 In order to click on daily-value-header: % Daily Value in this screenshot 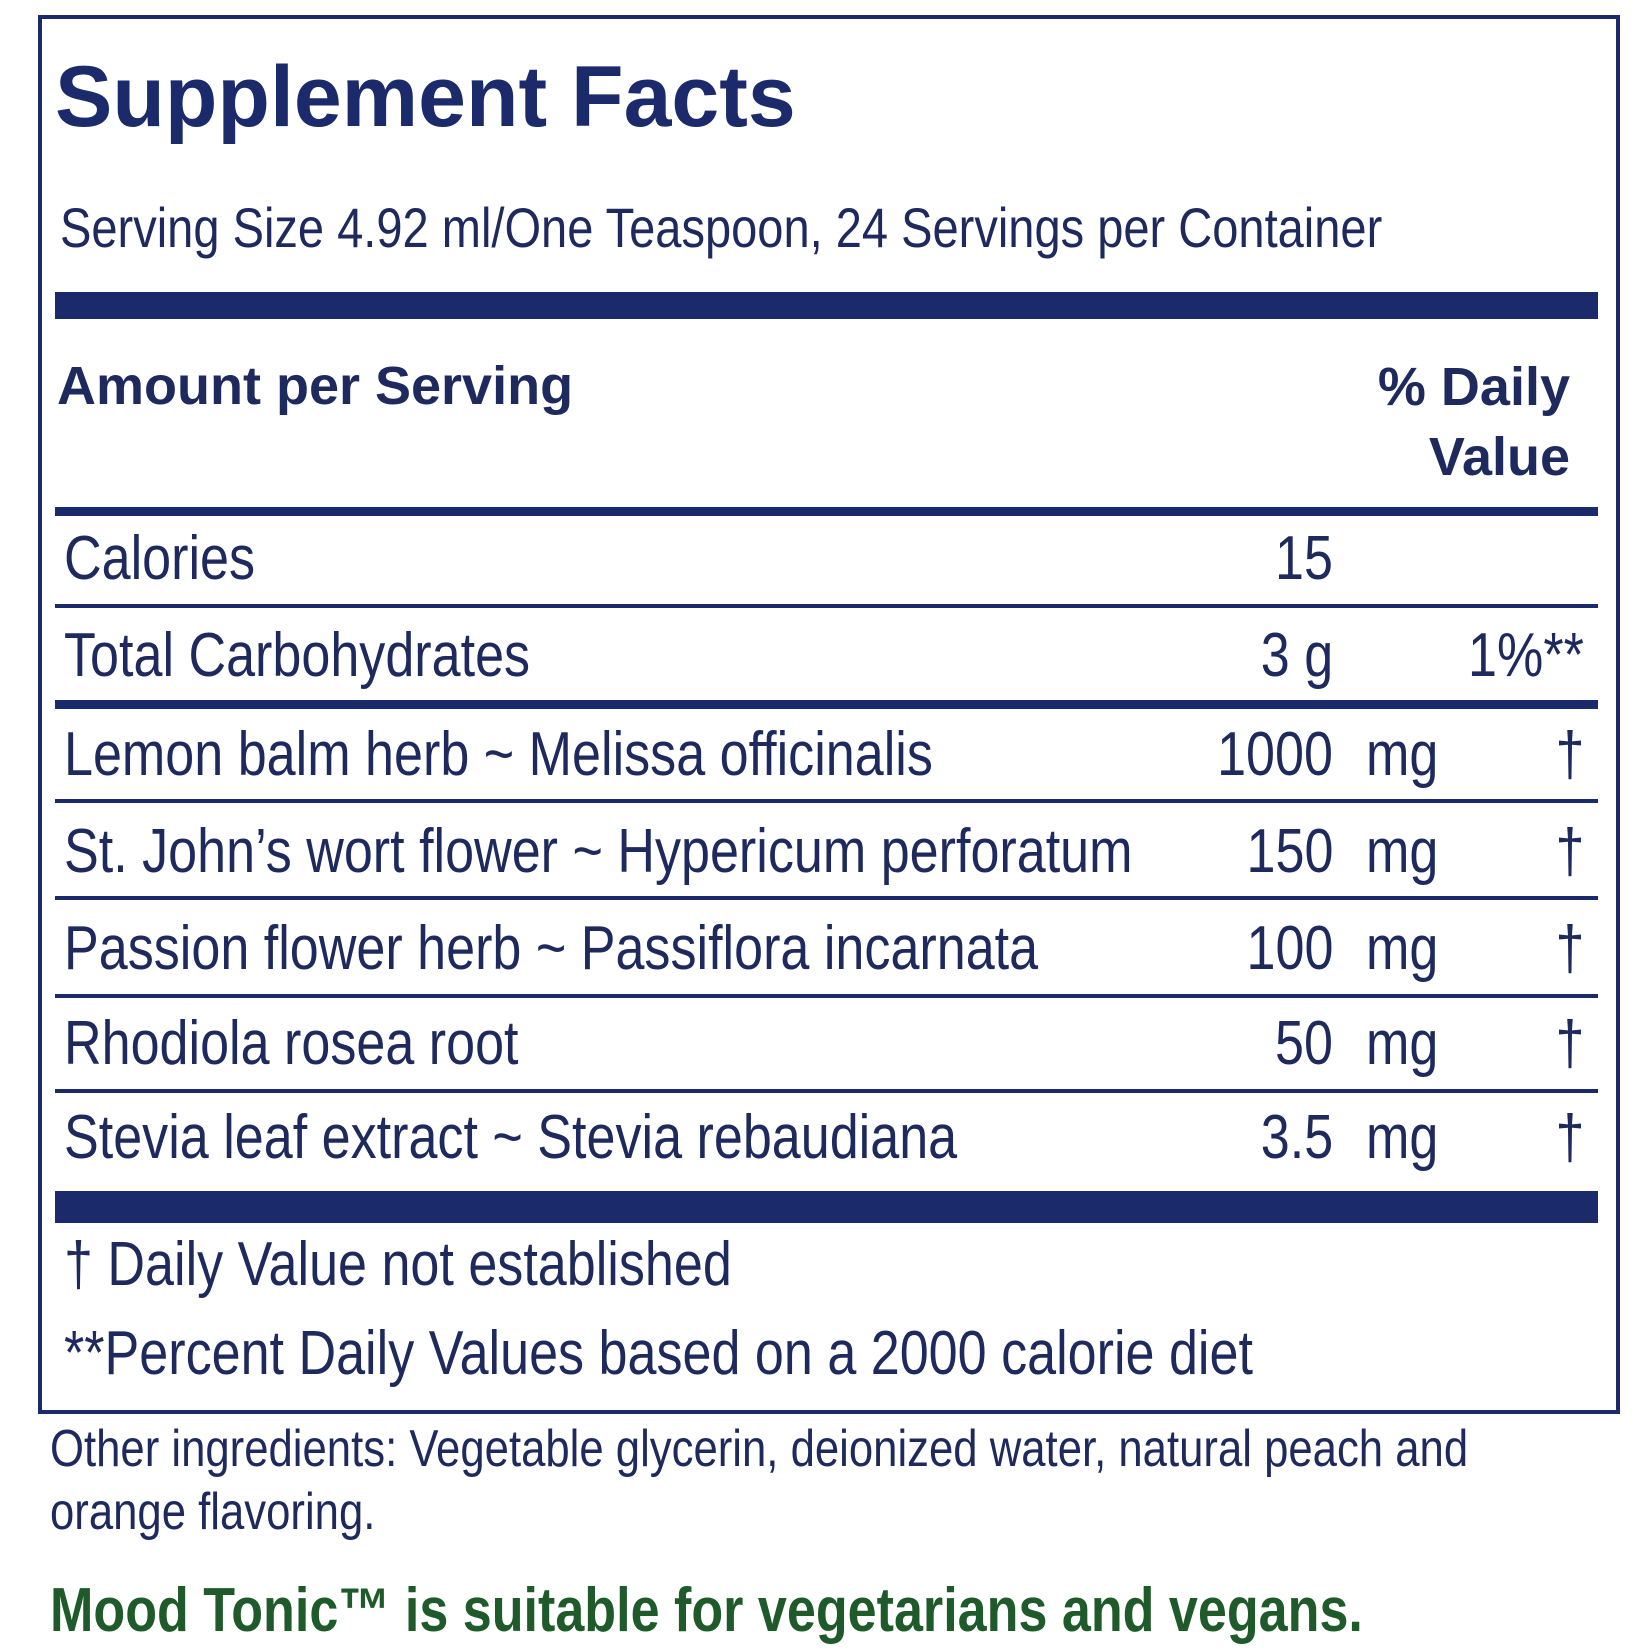, I will do `click(1473, 422)`.